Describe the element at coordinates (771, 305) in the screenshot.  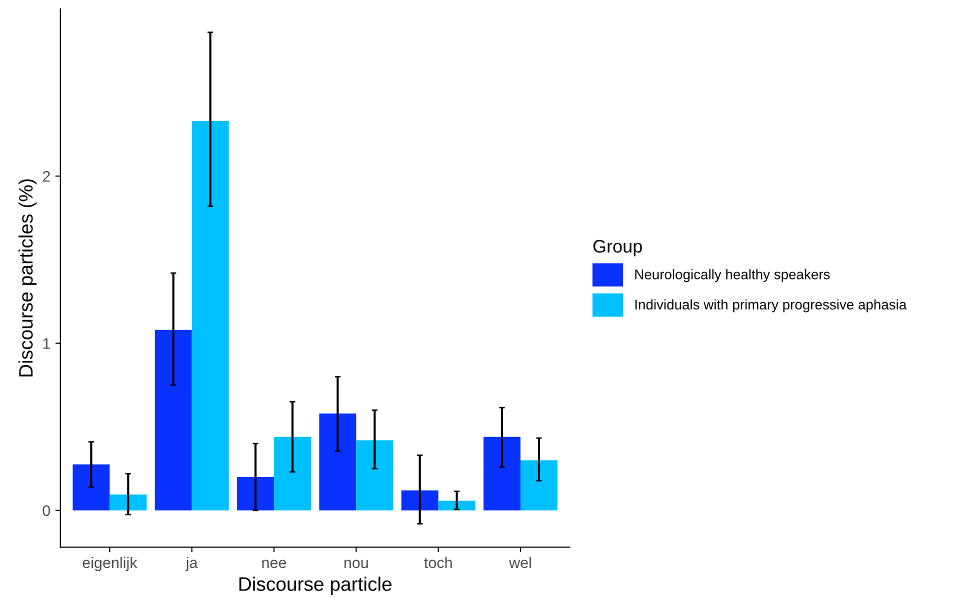
I see `legend-label: Individuals with primary progressive aphasia` at that location.